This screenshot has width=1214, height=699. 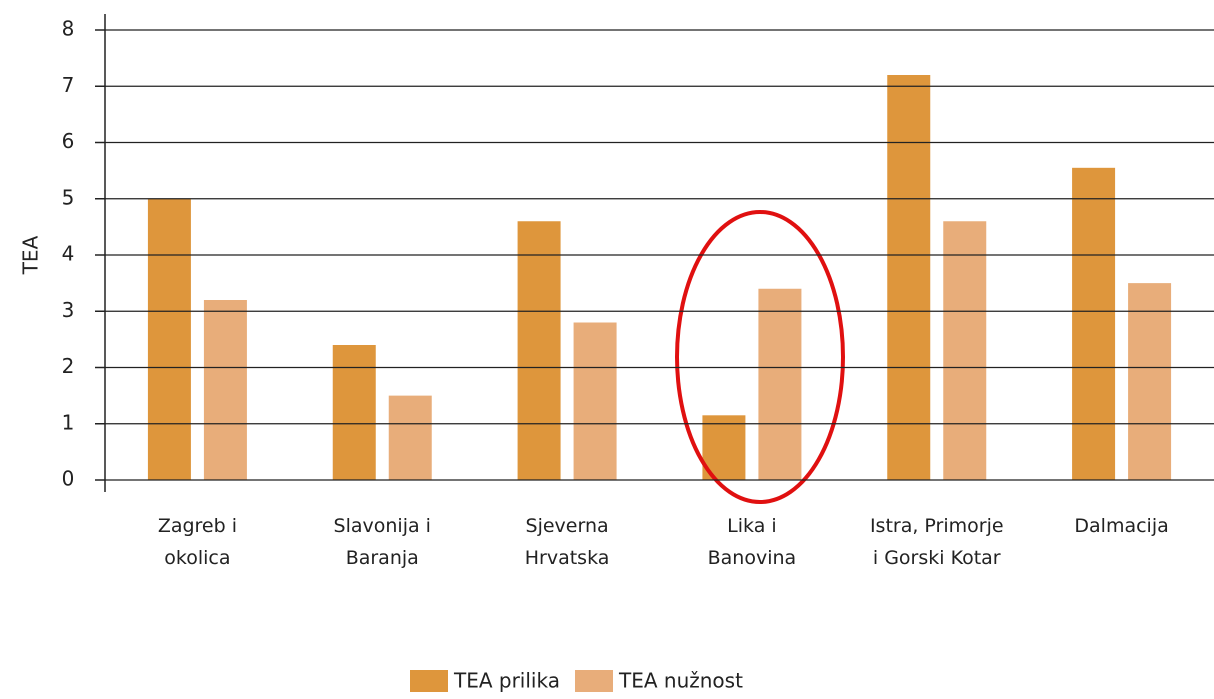 I want to click on x-tick-label: Lika i Banovina, so click(x=752, y=542).